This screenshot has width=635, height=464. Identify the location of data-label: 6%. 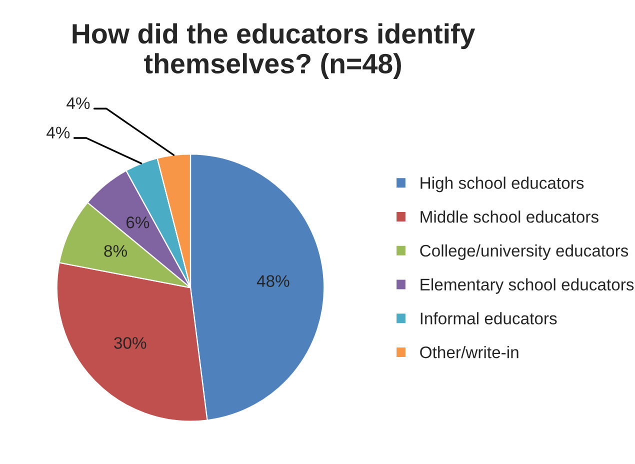
(138, 222).